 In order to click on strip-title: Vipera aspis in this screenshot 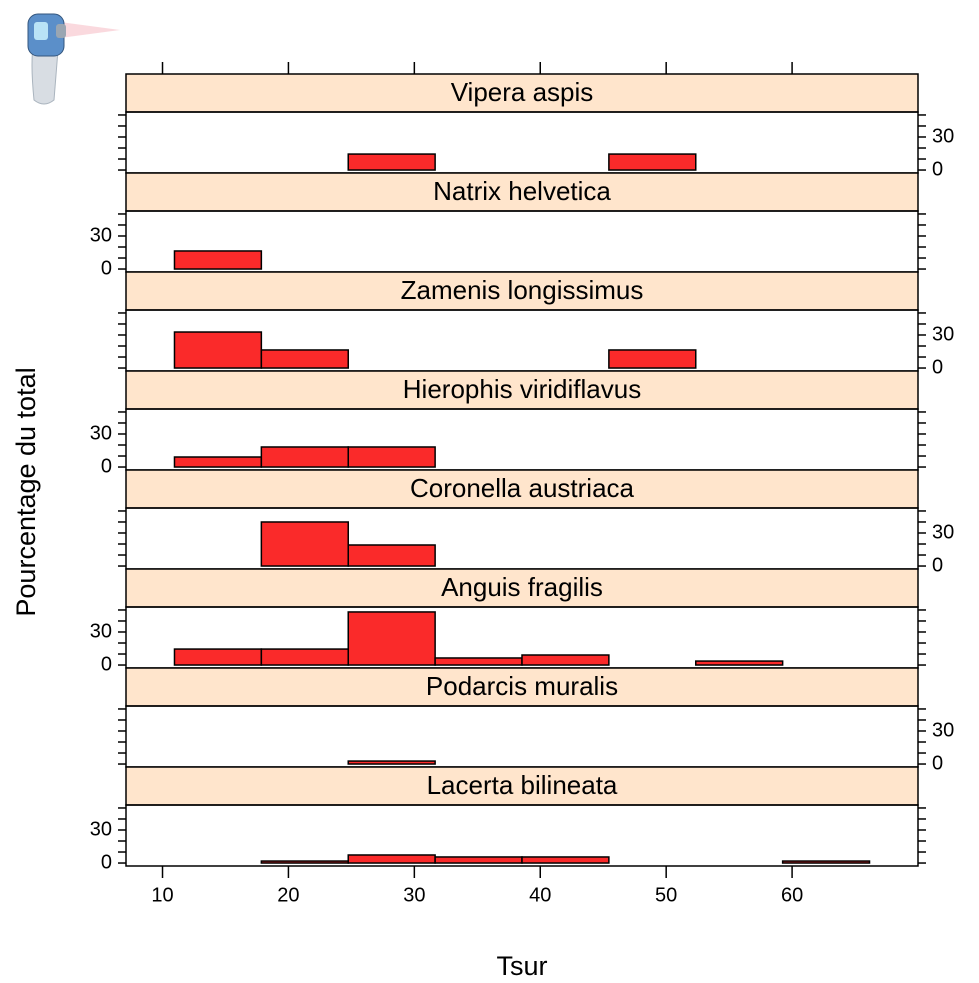, I will do `click(522, 92)`.